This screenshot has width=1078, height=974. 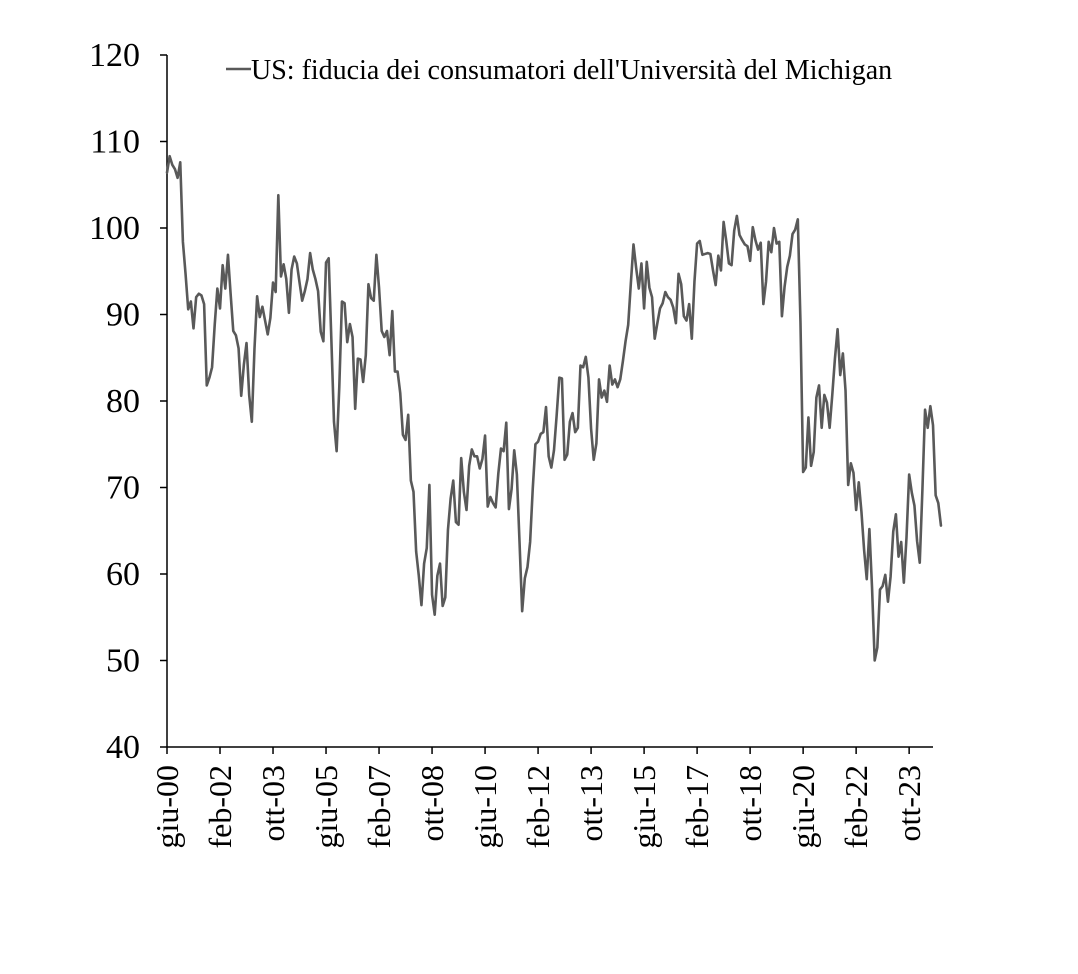 What do you see at coordinates (123, 747) in the screenshot?
I see `y-tick-label: 40` at bounding box center [123, 747].